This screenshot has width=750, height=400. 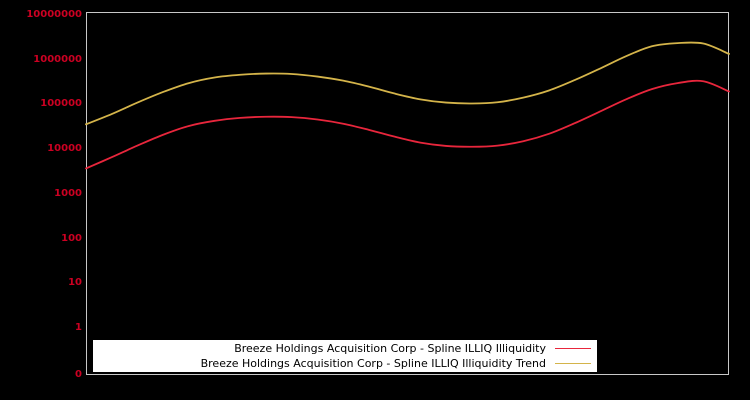 What do you see at coordinates (57, 59) in the screenshot?
I see `y-axis-tick-label: 1000000` at bounding box center [57, 59].